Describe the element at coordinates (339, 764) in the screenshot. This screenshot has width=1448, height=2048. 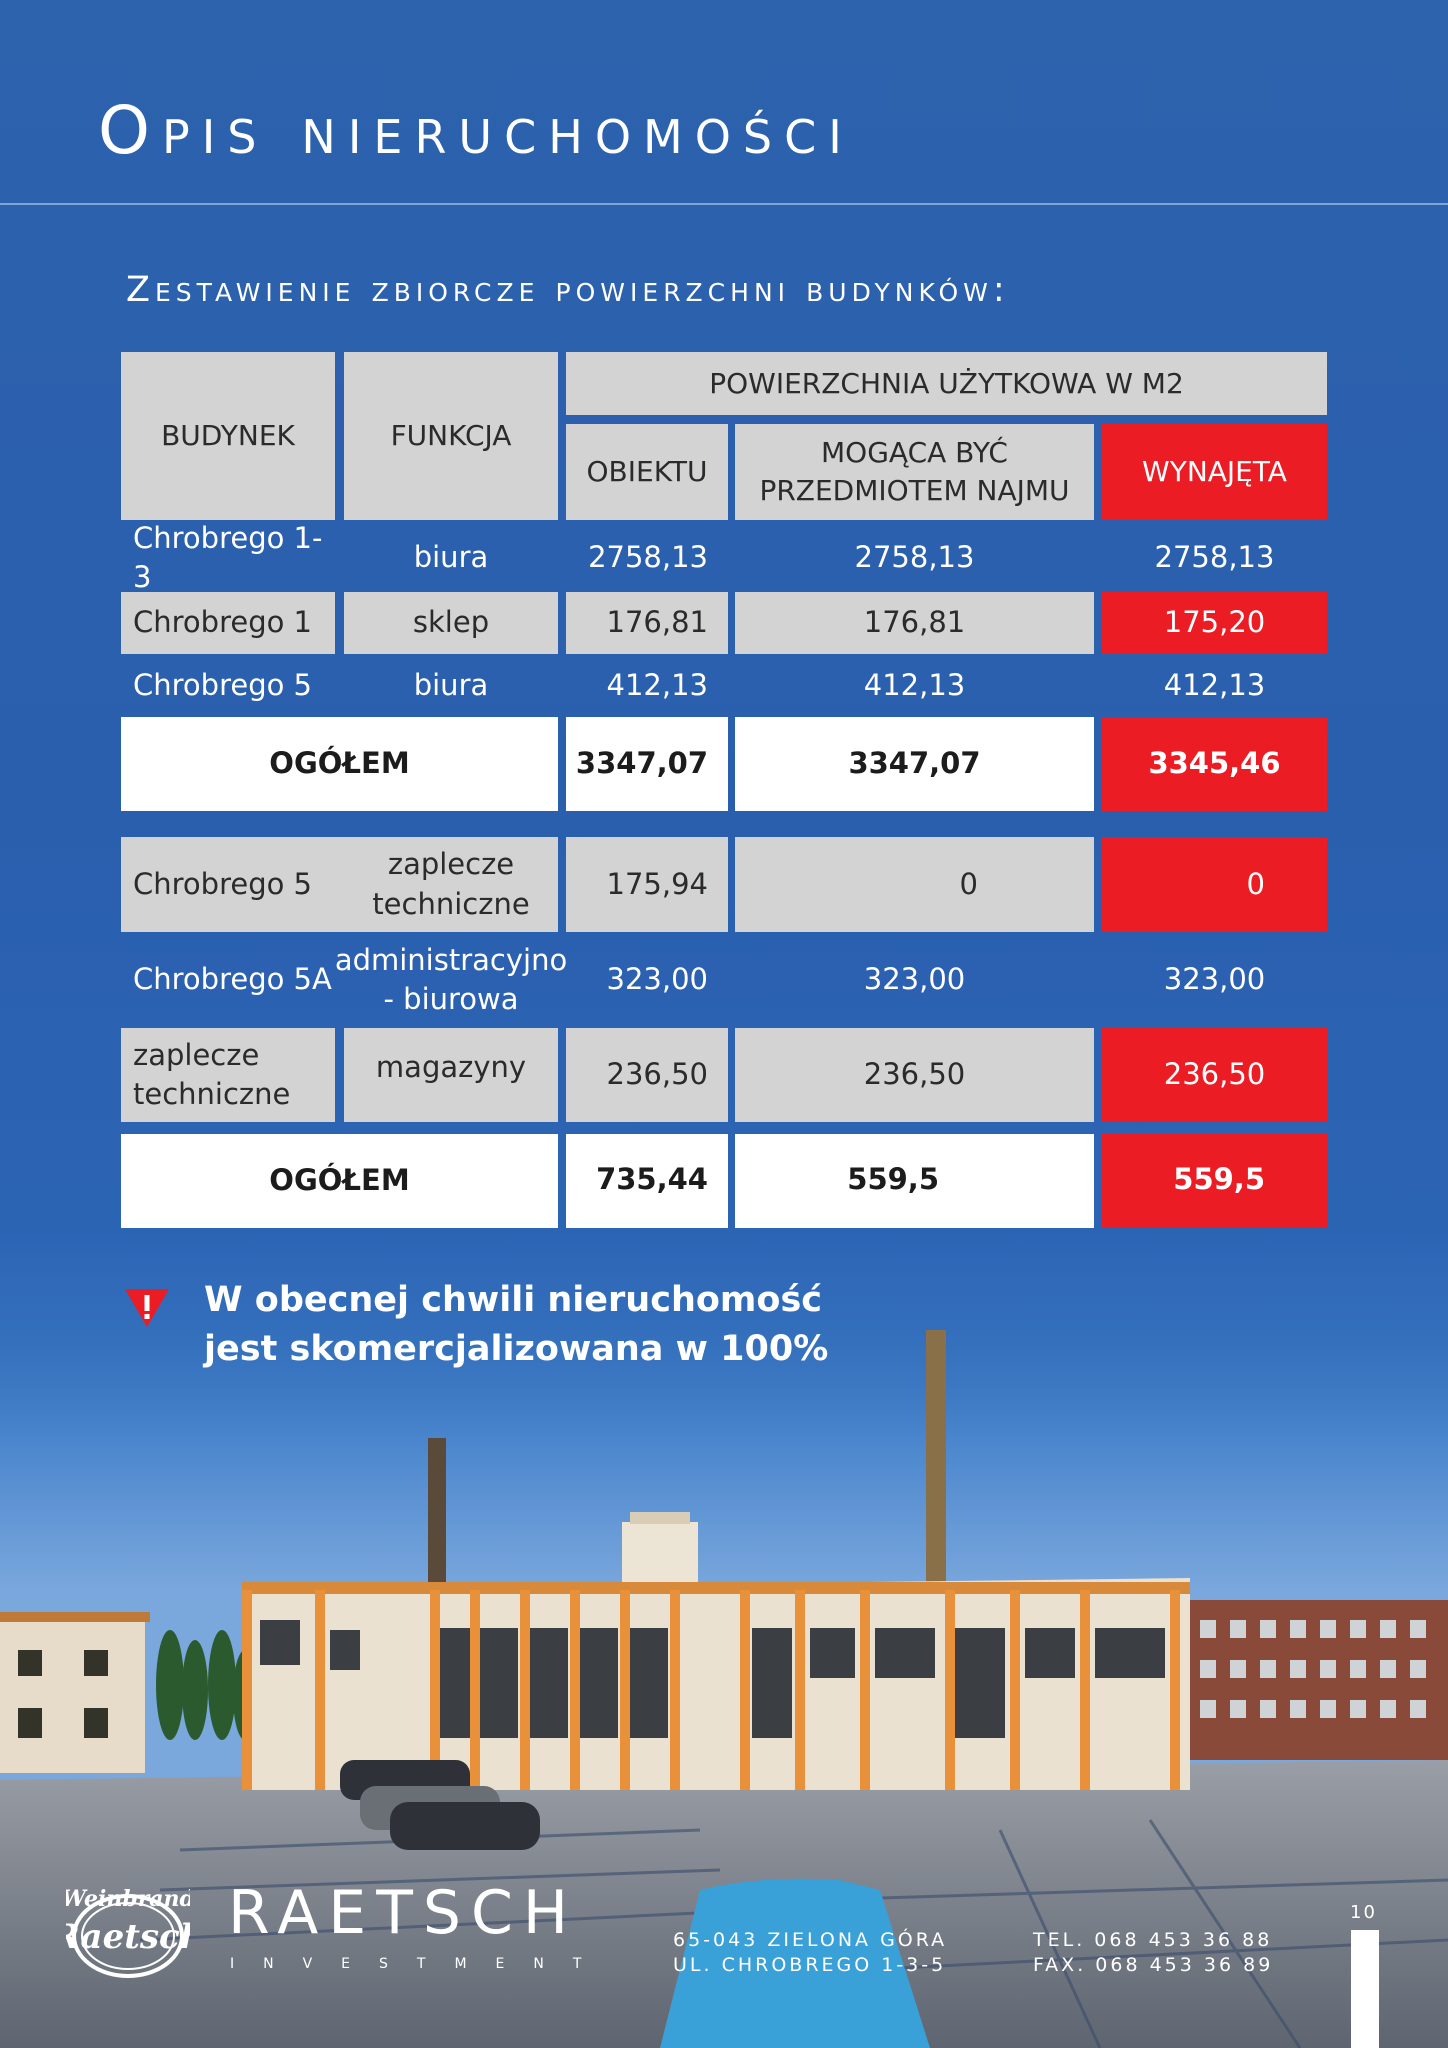
I see `total1-label: OGÓŁEM` at that location.